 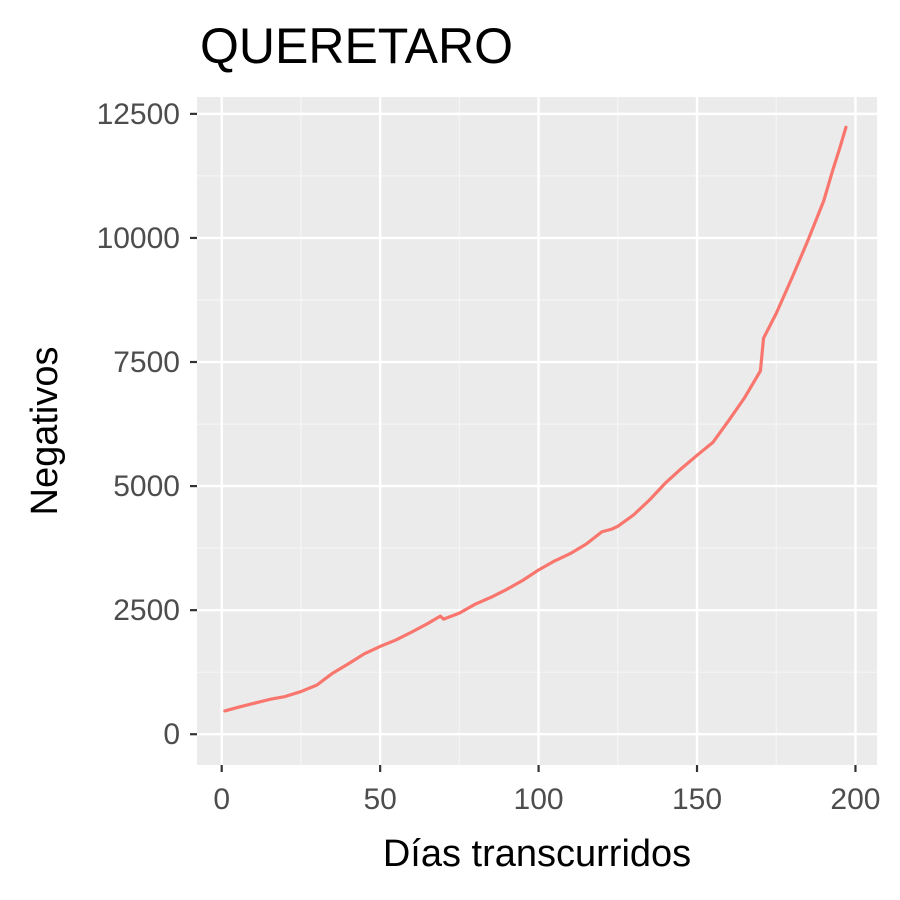 What do you see at coordinates (221, 799) in the screenshot?
I see `x-tick-label: 0` at bounding box center [221, 799].